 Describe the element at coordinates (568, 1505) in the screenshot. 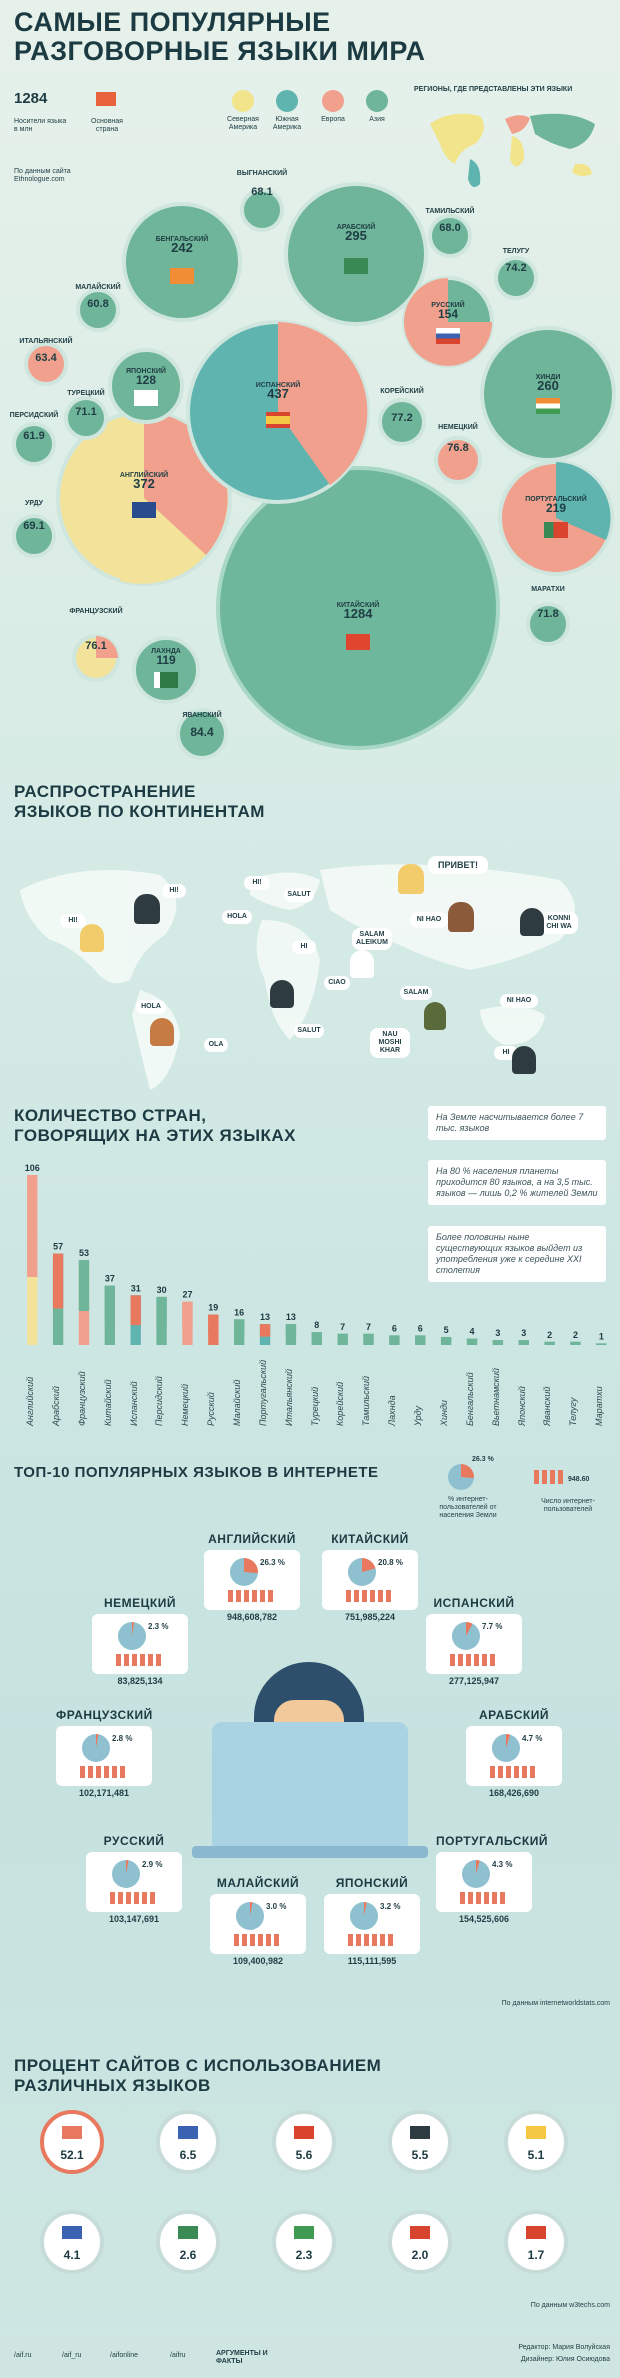

I see `legend-num-label: Число интернет-пользователей` at that location.